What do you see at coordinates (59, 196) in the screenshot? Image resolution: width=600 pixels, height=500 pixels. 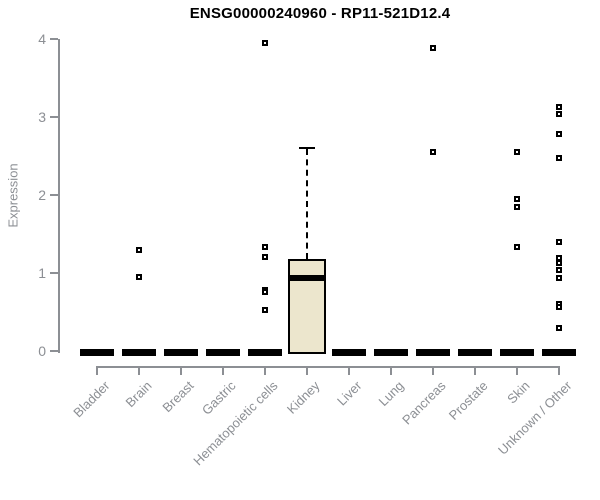 I see `y-axis-line` at bounding box center [59, 196].